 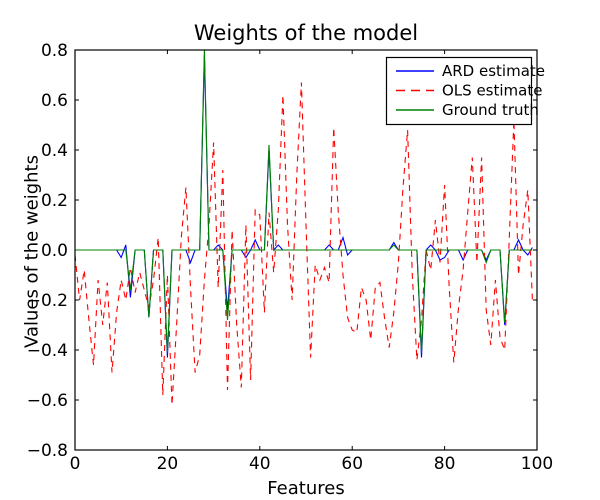 What do you see at coordinates (537, 464) in the screenshot?
I see `x-tick-label: 100` at bounding box center [537, 464].